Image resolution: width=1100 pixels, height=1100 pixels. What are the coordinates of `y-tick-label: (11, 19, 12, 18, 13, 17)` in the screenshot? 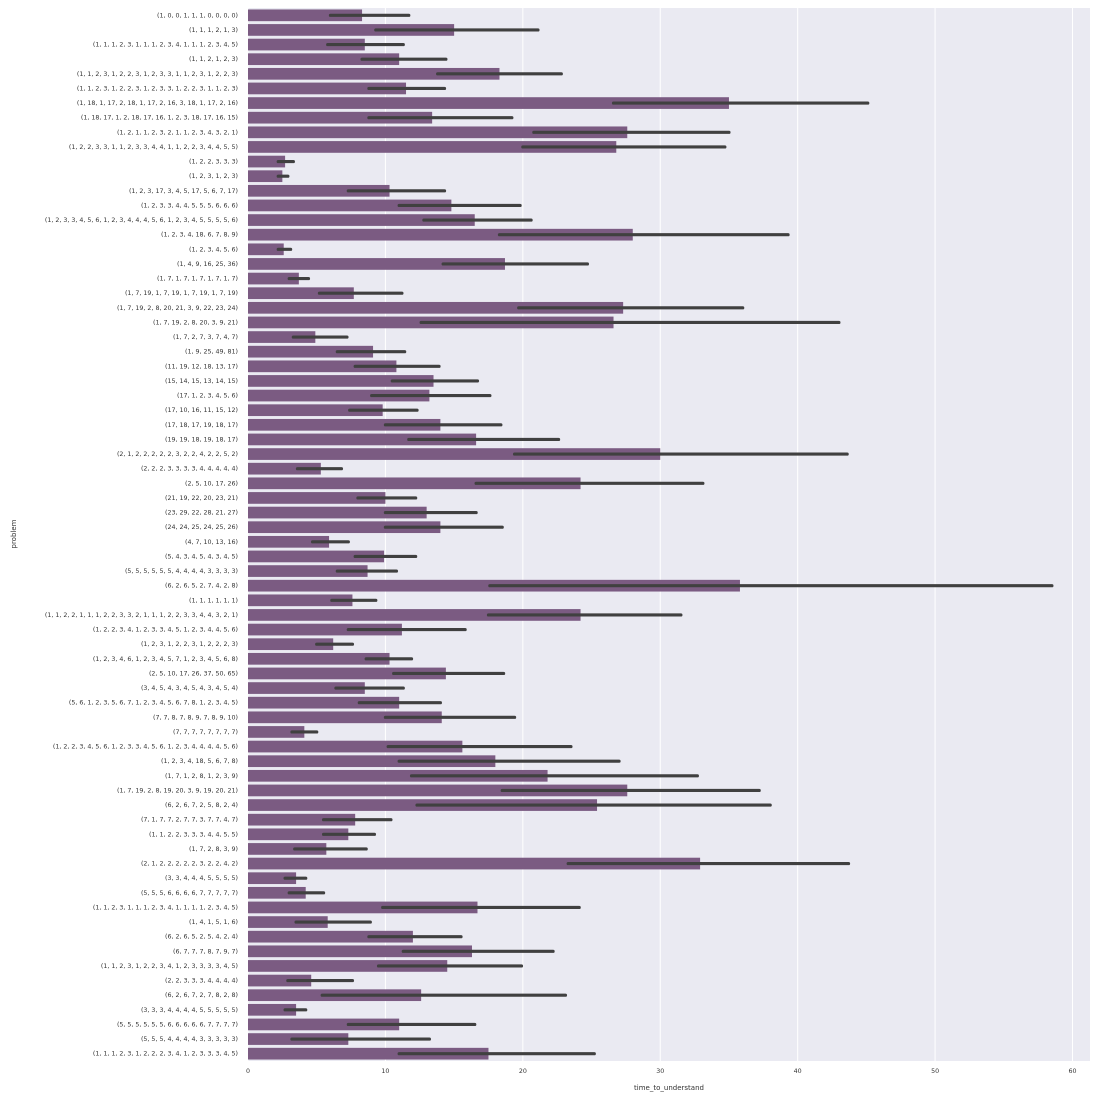 It's located at (201, 366).